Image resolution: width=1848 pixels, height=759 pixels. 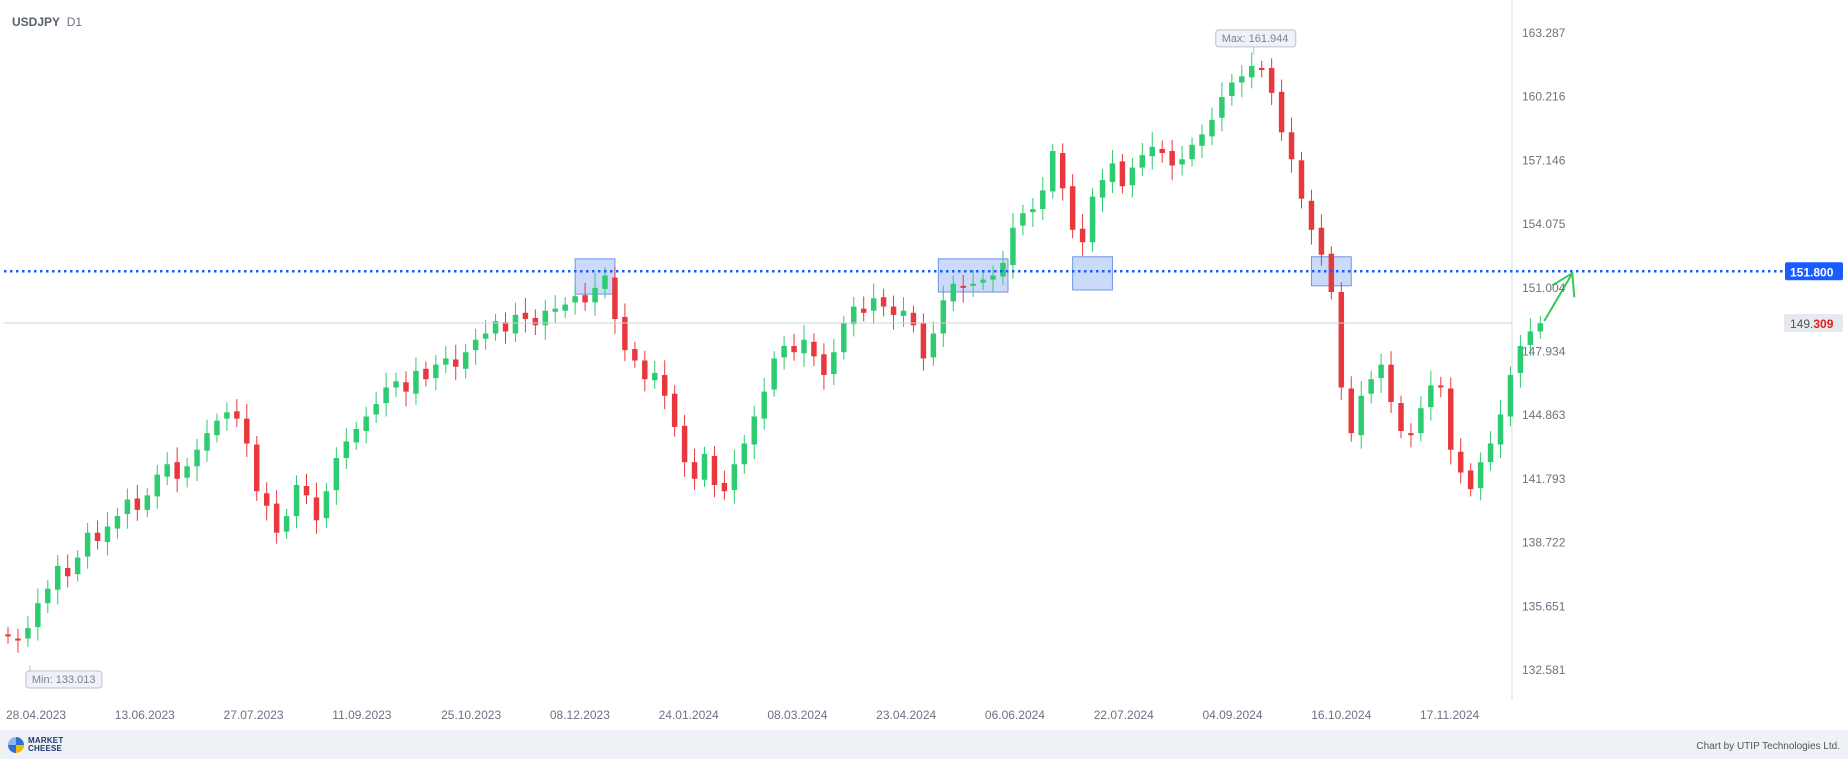 I want to click on x-tick-label: 13.06.2023, so click(x=145, y=715).